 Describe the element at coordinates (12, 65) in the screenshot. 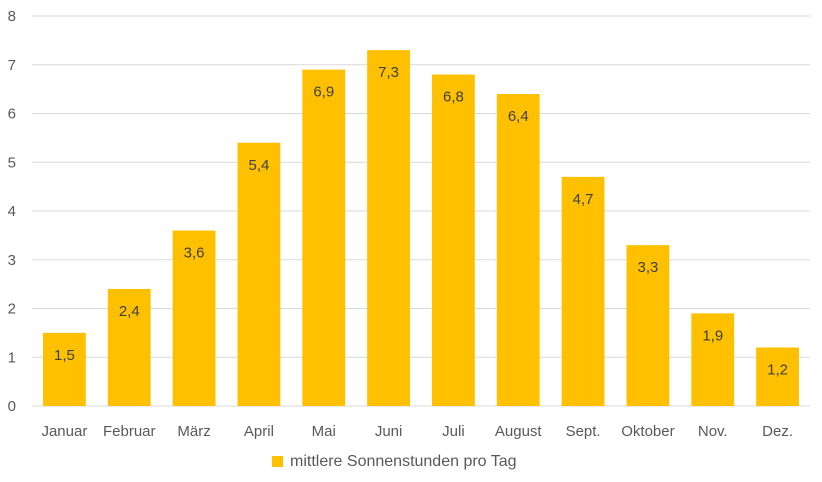

I see `y-tick-label: 7` at that location.